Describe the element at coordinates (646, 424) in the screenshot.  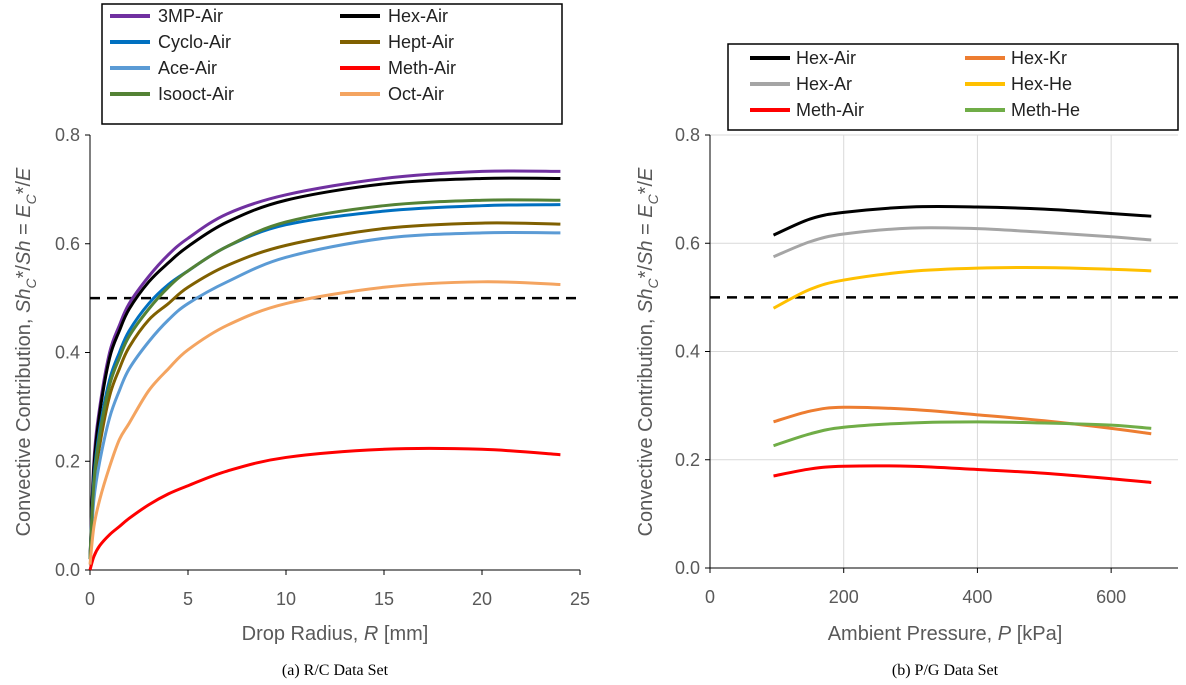
I see `y-axis-title-b-prefix: Convective Contribution,` at that location.